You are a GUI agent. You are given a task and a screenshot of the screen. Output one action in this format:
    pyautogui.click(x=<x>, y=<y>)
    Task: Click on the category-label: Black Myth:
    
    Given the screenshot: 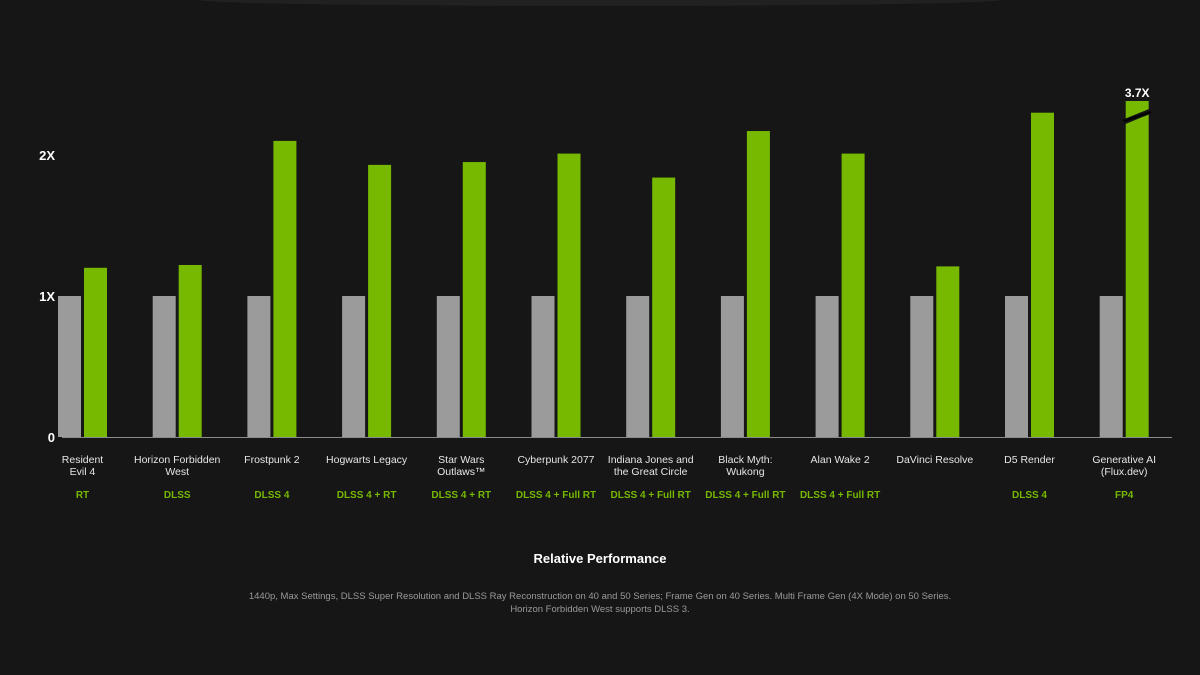 What is the action you would take?
    pyautogui.click(x=745, y=460)
    